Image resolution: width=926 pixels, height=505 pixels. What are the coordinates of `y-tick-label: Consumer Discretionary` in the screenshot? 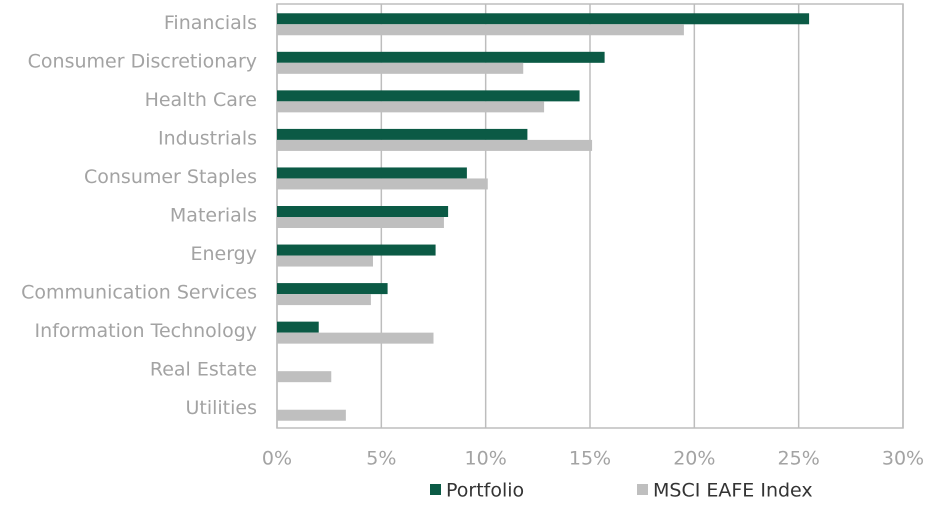 It's located at (142, 61).